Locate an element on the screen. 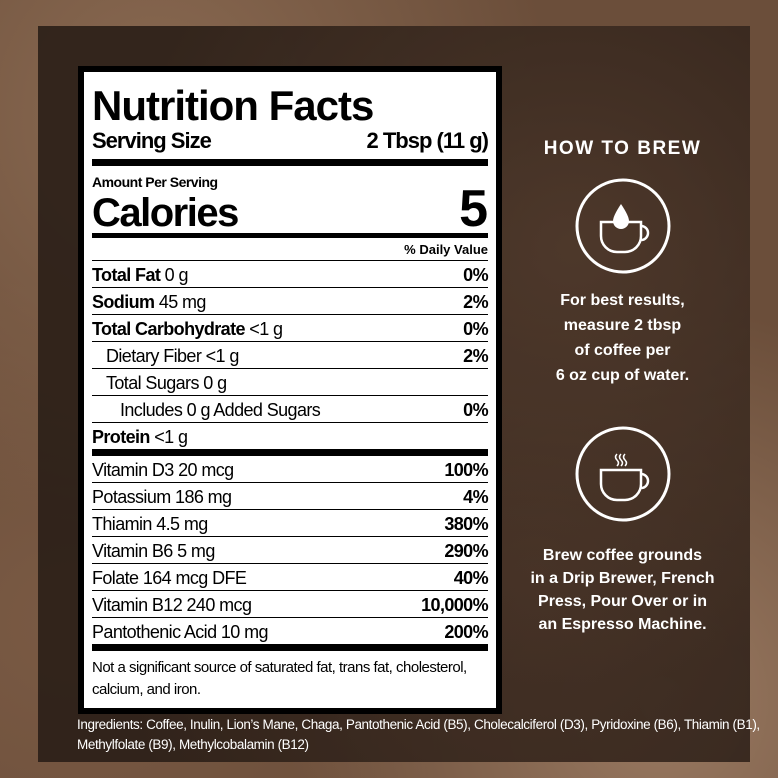  step2-line: an Espresso Machine. is located at coordinates (622, 624).